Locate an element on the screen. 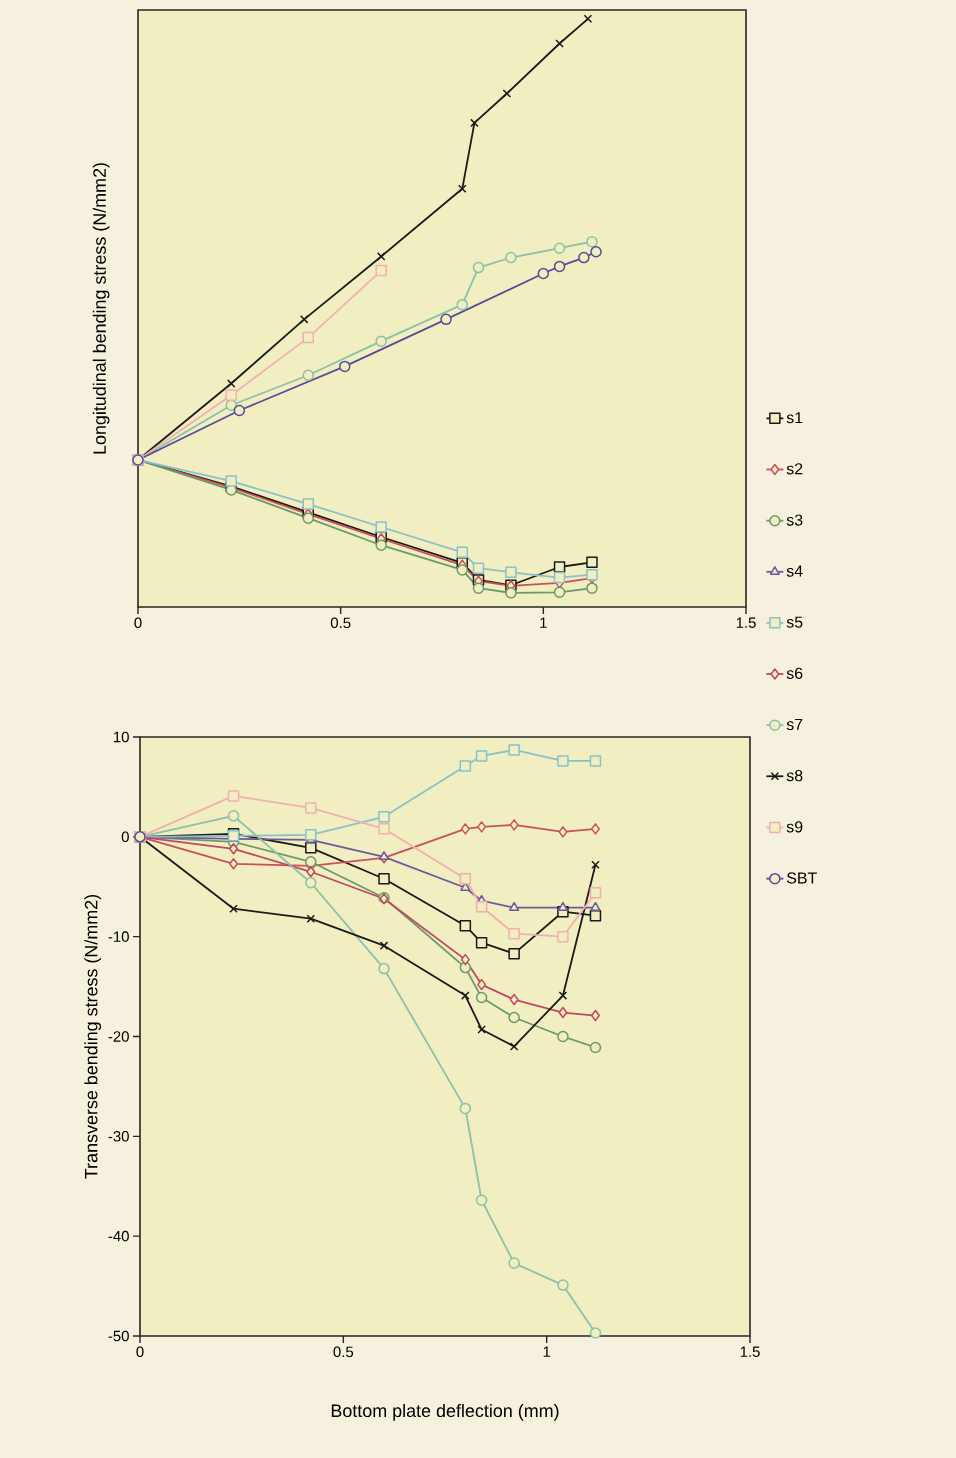 The width and height of the screenshot is (956, 1458). legend-label: s6 is located at coordinates (794, 673).